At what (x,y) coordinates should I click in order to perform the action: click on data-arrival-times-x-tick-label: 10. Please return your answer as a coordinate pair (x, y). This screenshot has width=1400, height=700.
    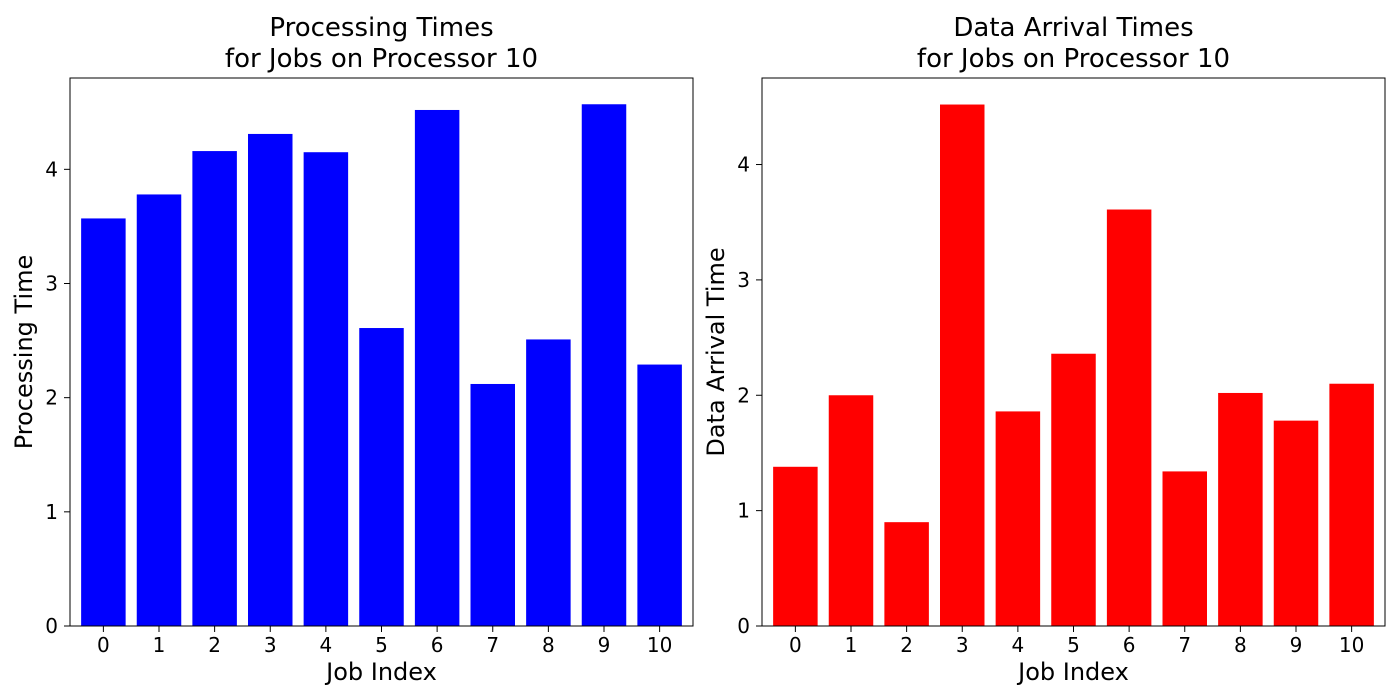
    Looking at the image, I should click on (1351, 645).